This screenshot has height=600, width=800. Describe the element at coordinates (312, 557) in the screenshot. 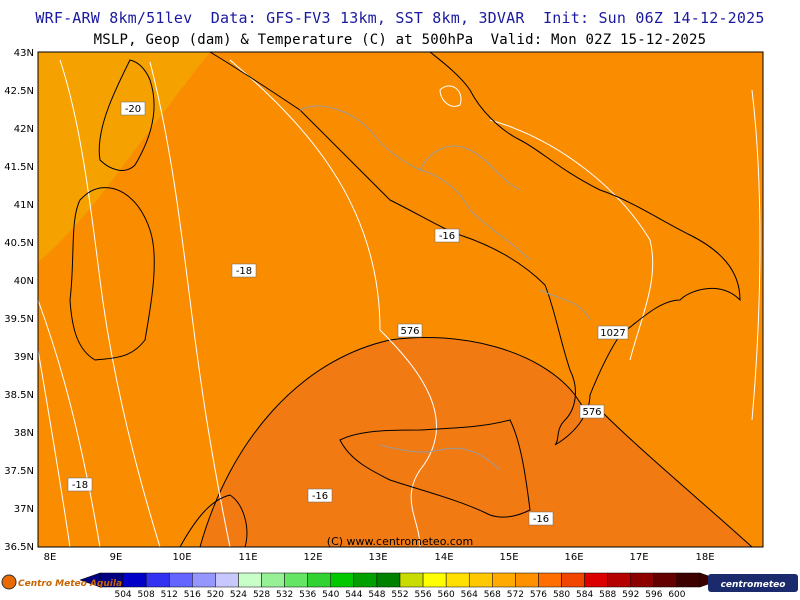

I see `lon-label: 12E` at that location.